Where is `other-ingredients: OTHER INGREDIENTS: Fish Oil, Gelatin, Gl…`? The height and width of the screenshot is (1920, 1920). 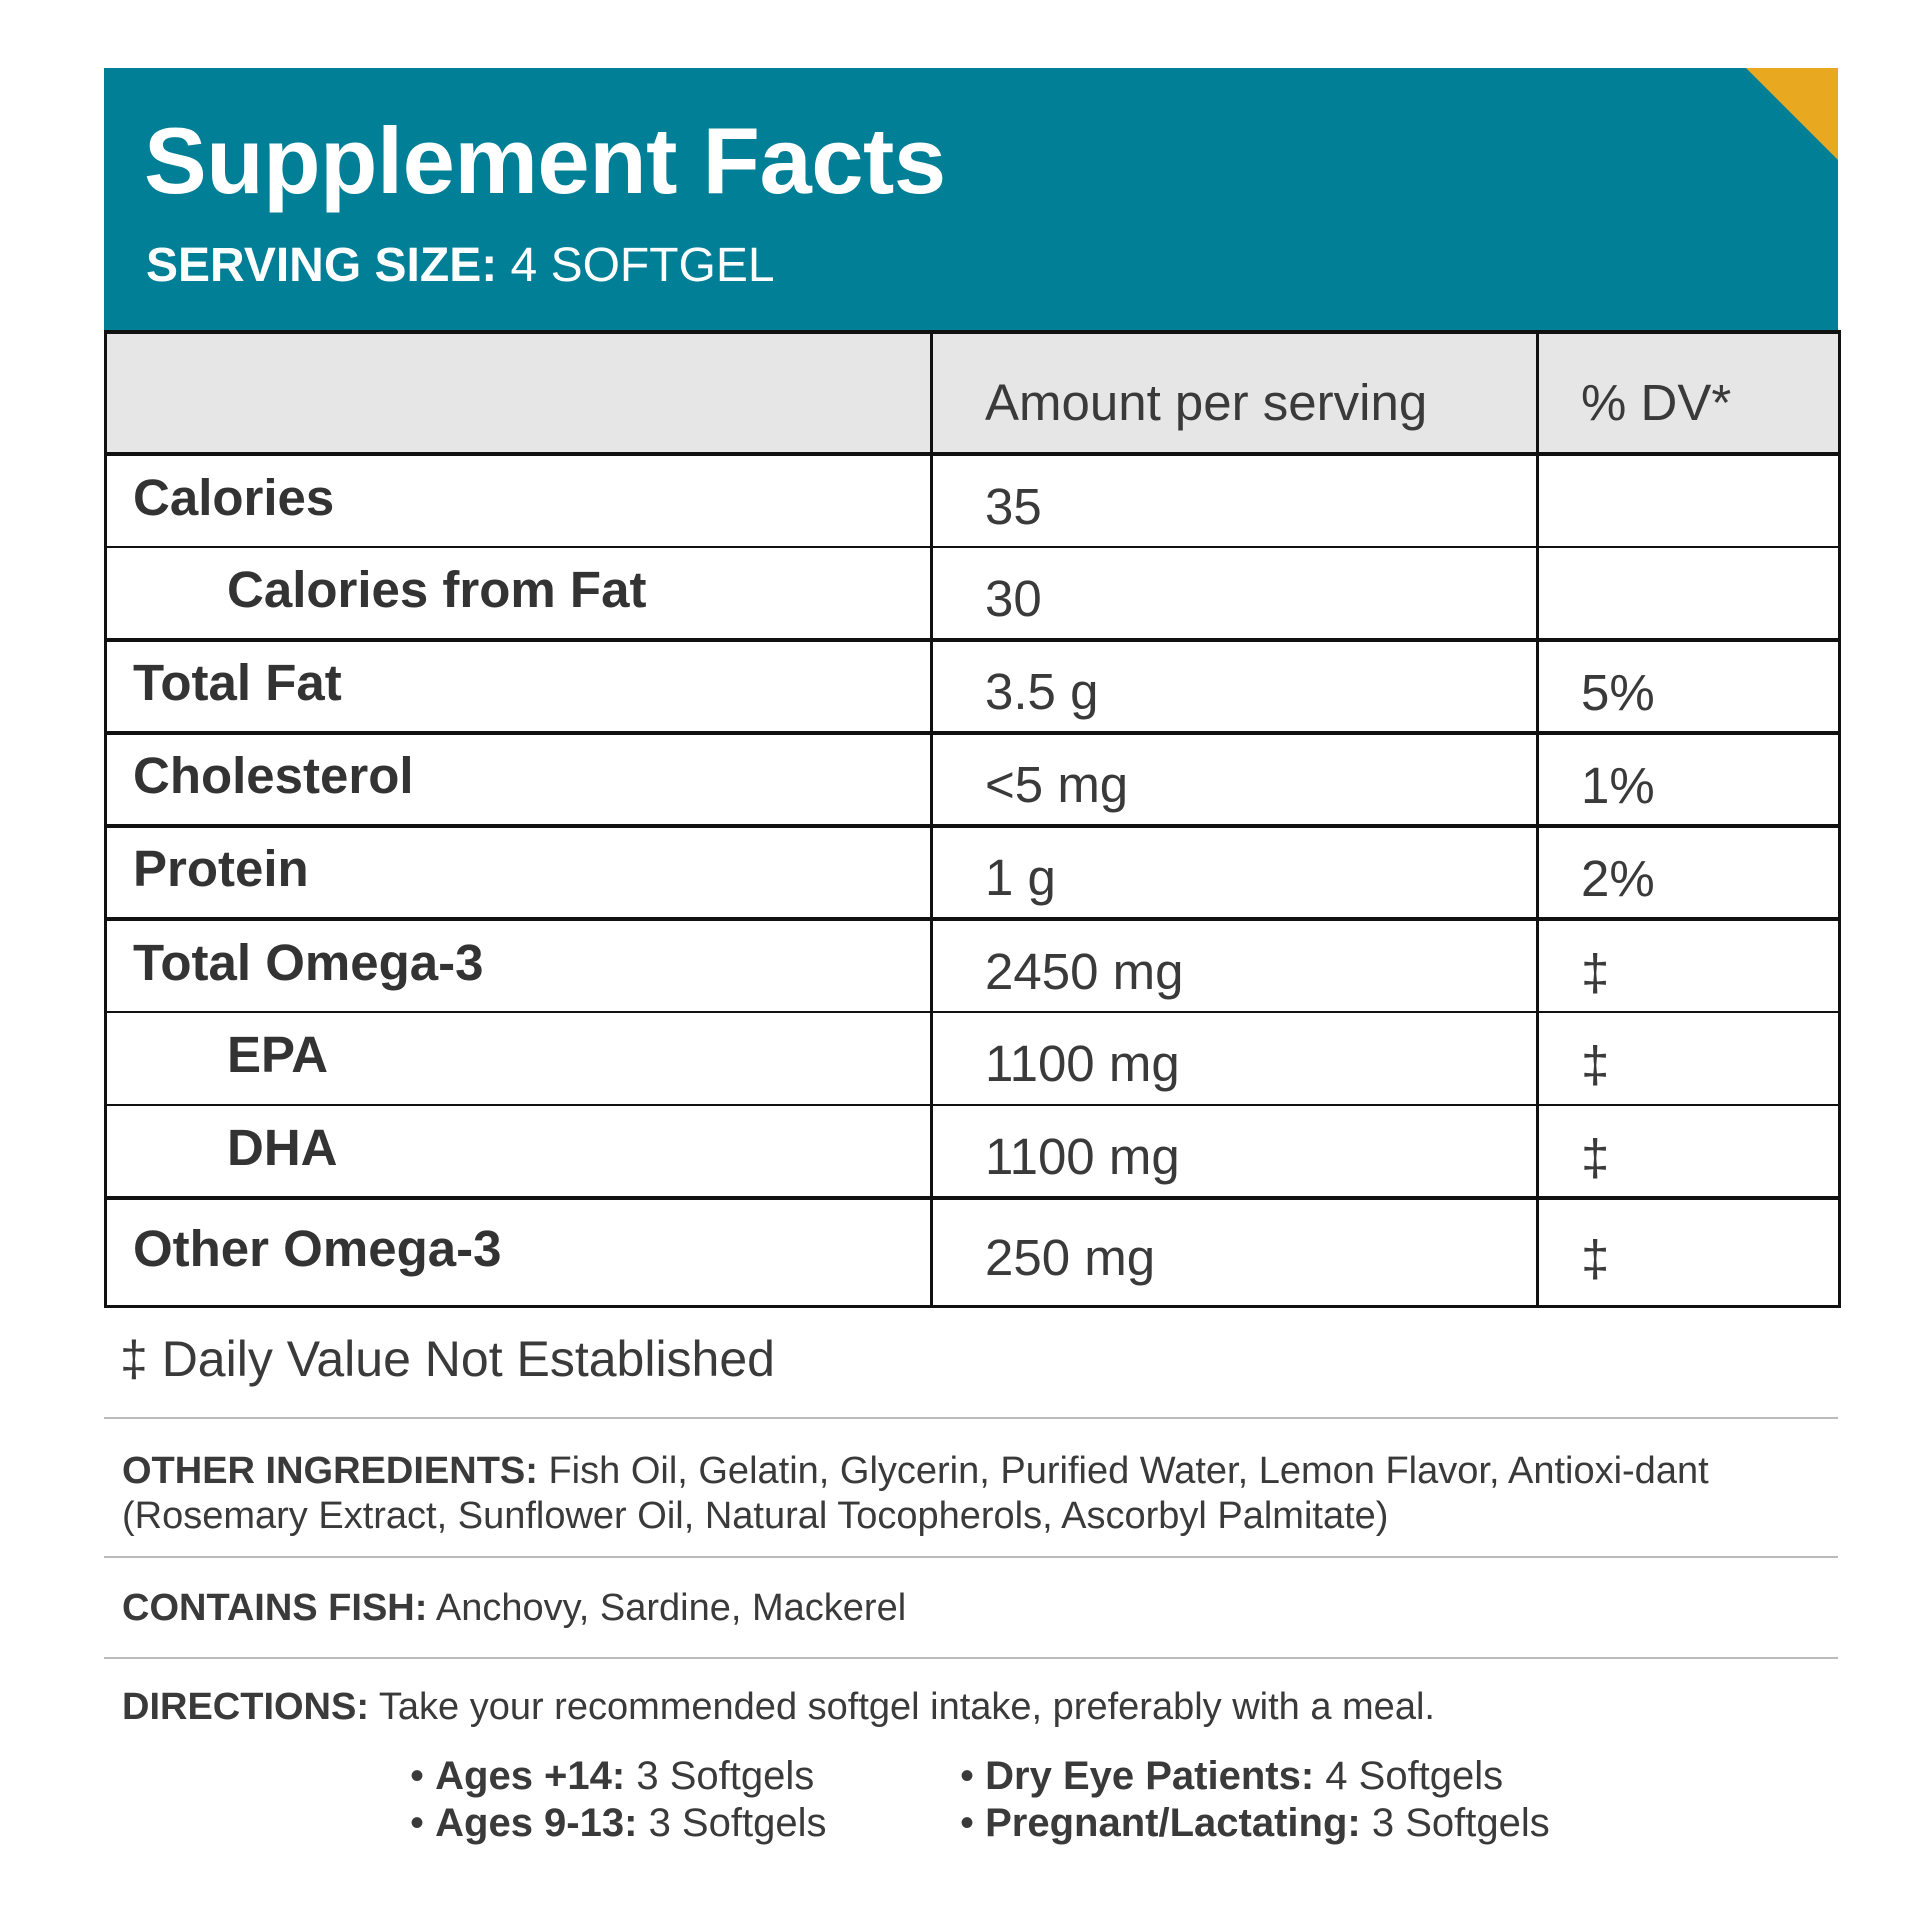 other-ingredients: OTHER INGREDIENTS: Fish Oil, Gelatin, Gl… is located at coordinates (971, 1487).